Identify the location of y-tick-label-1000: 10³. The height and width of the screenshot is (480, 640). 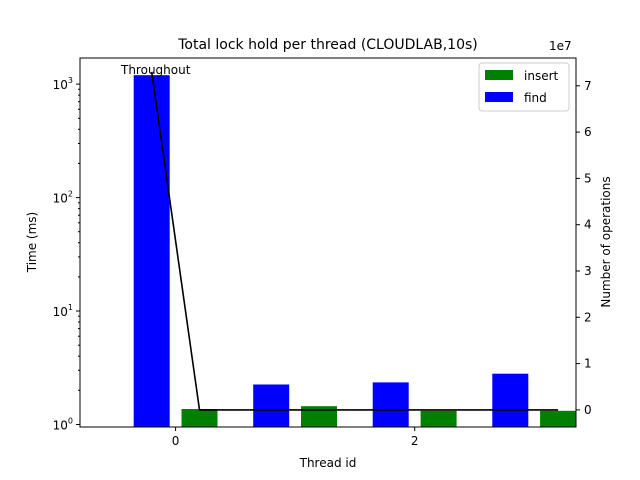
(63, 84).